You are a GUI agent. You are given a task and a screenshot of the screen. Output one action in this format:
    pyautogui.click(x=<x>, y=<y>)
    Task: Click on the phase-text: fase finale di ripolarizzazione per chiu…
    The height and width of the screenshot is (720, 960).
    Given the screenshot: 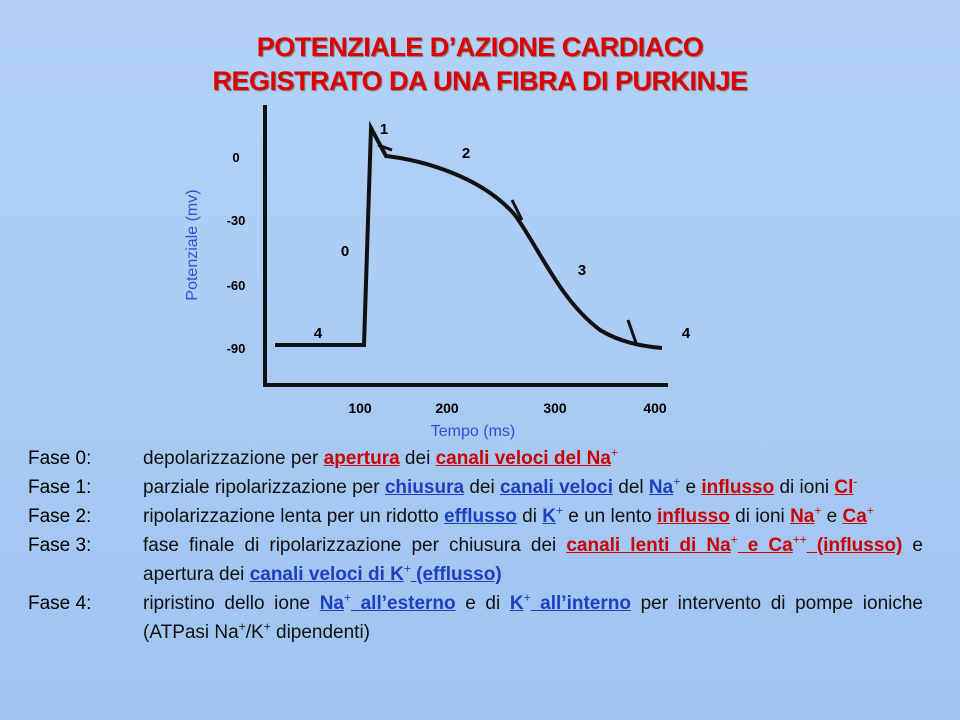 What is the action you would take?
    pyautogui.click(x=533, y=560)
    